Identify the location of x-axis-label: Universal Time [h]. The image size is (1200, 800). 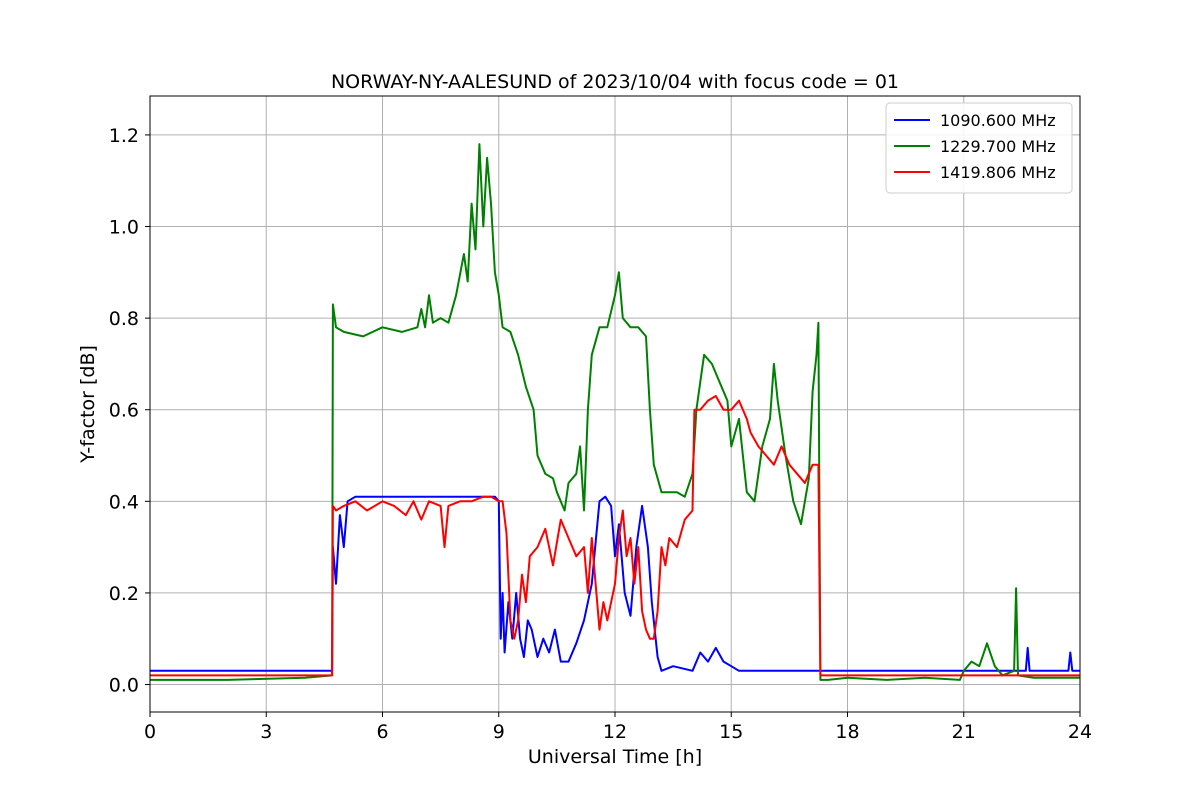
(615, 757).